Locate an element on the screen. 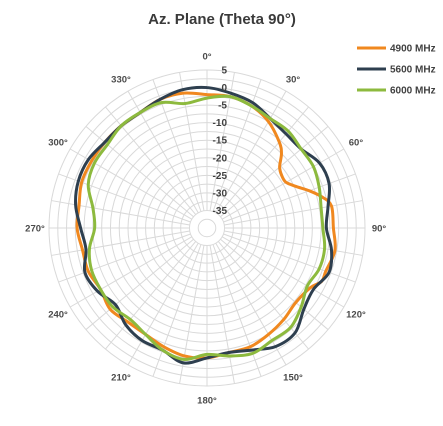 The width and height of the screenshot is (443, 426). angle-tick-label: 300° is located at coordinates (58, 143).